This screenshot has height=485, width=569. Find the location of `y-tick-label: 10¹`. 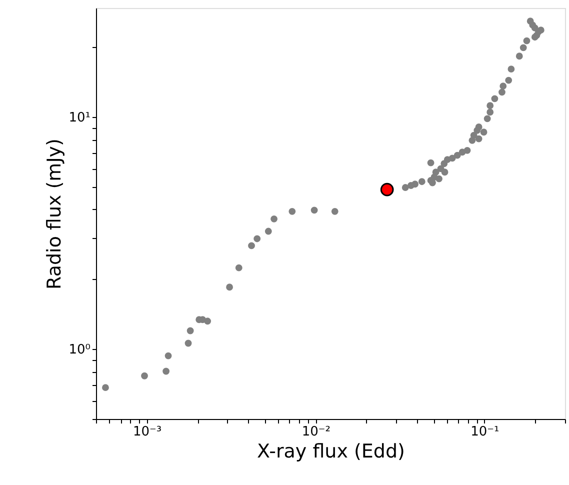

y-tick-label: 10¹ is located at coordinates (79, 118).